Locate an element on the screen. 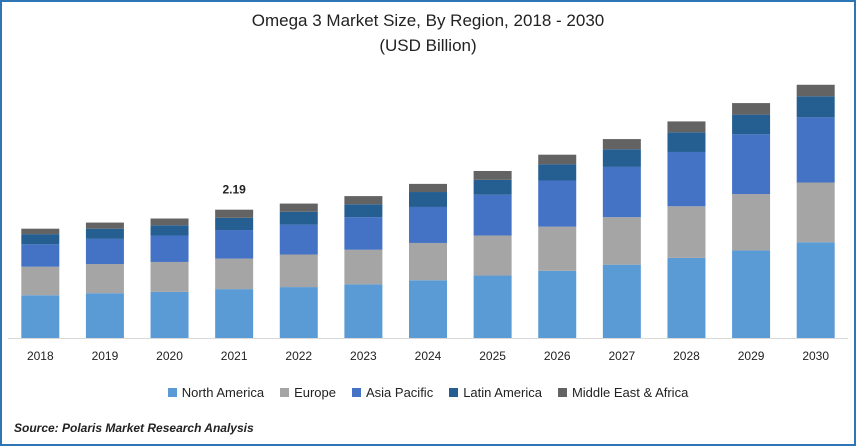 The image size is (856, 446). x-tick-label: 2030 is located at coordinates (815, 356).